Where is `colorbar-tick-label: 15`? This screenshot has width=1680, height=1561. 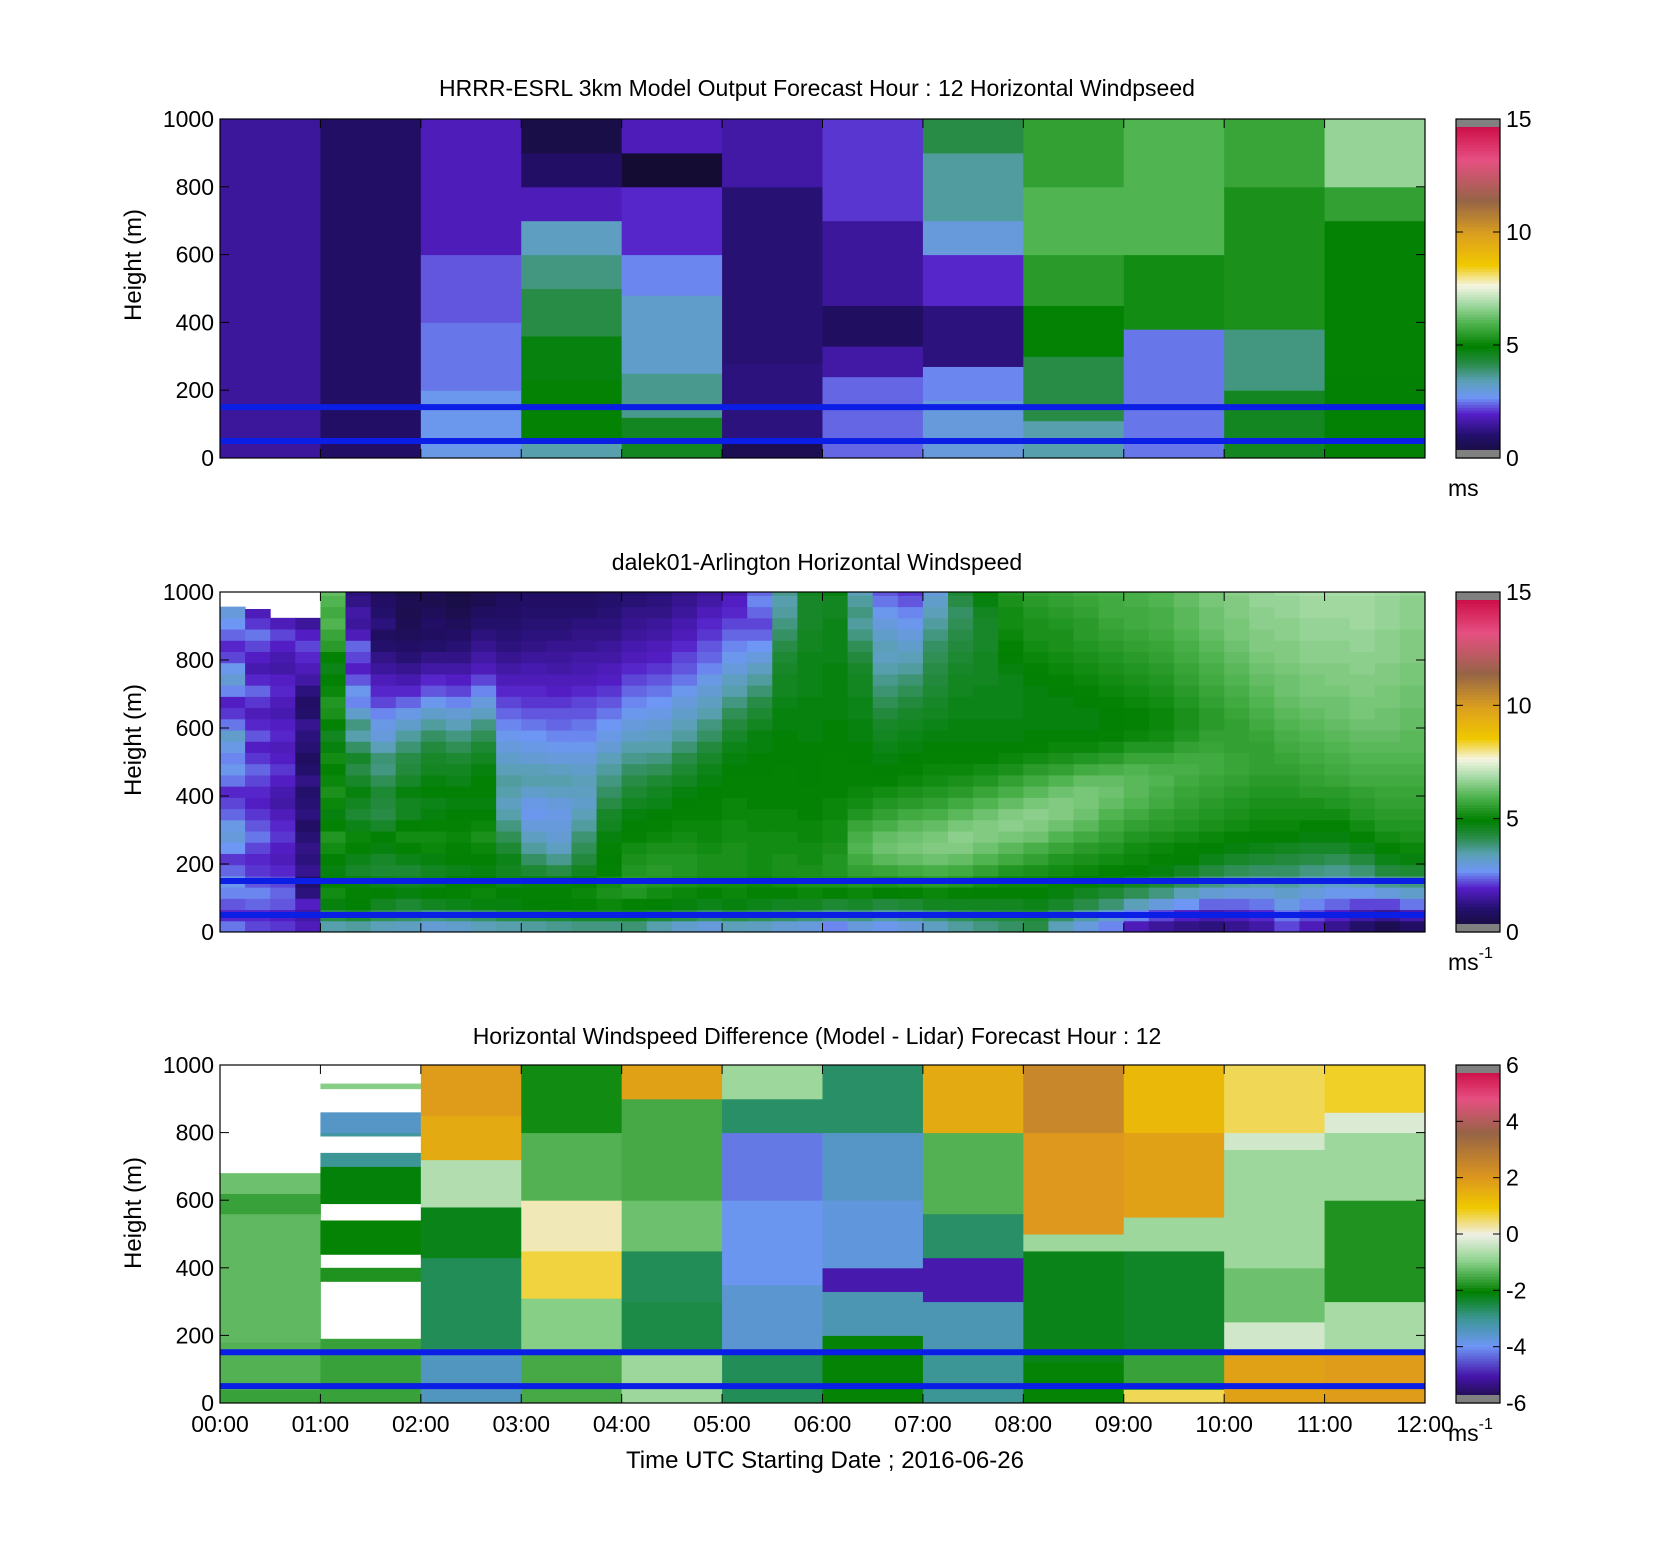
colorbar-tick-label: 15 is located at coordinates (1519, 119).